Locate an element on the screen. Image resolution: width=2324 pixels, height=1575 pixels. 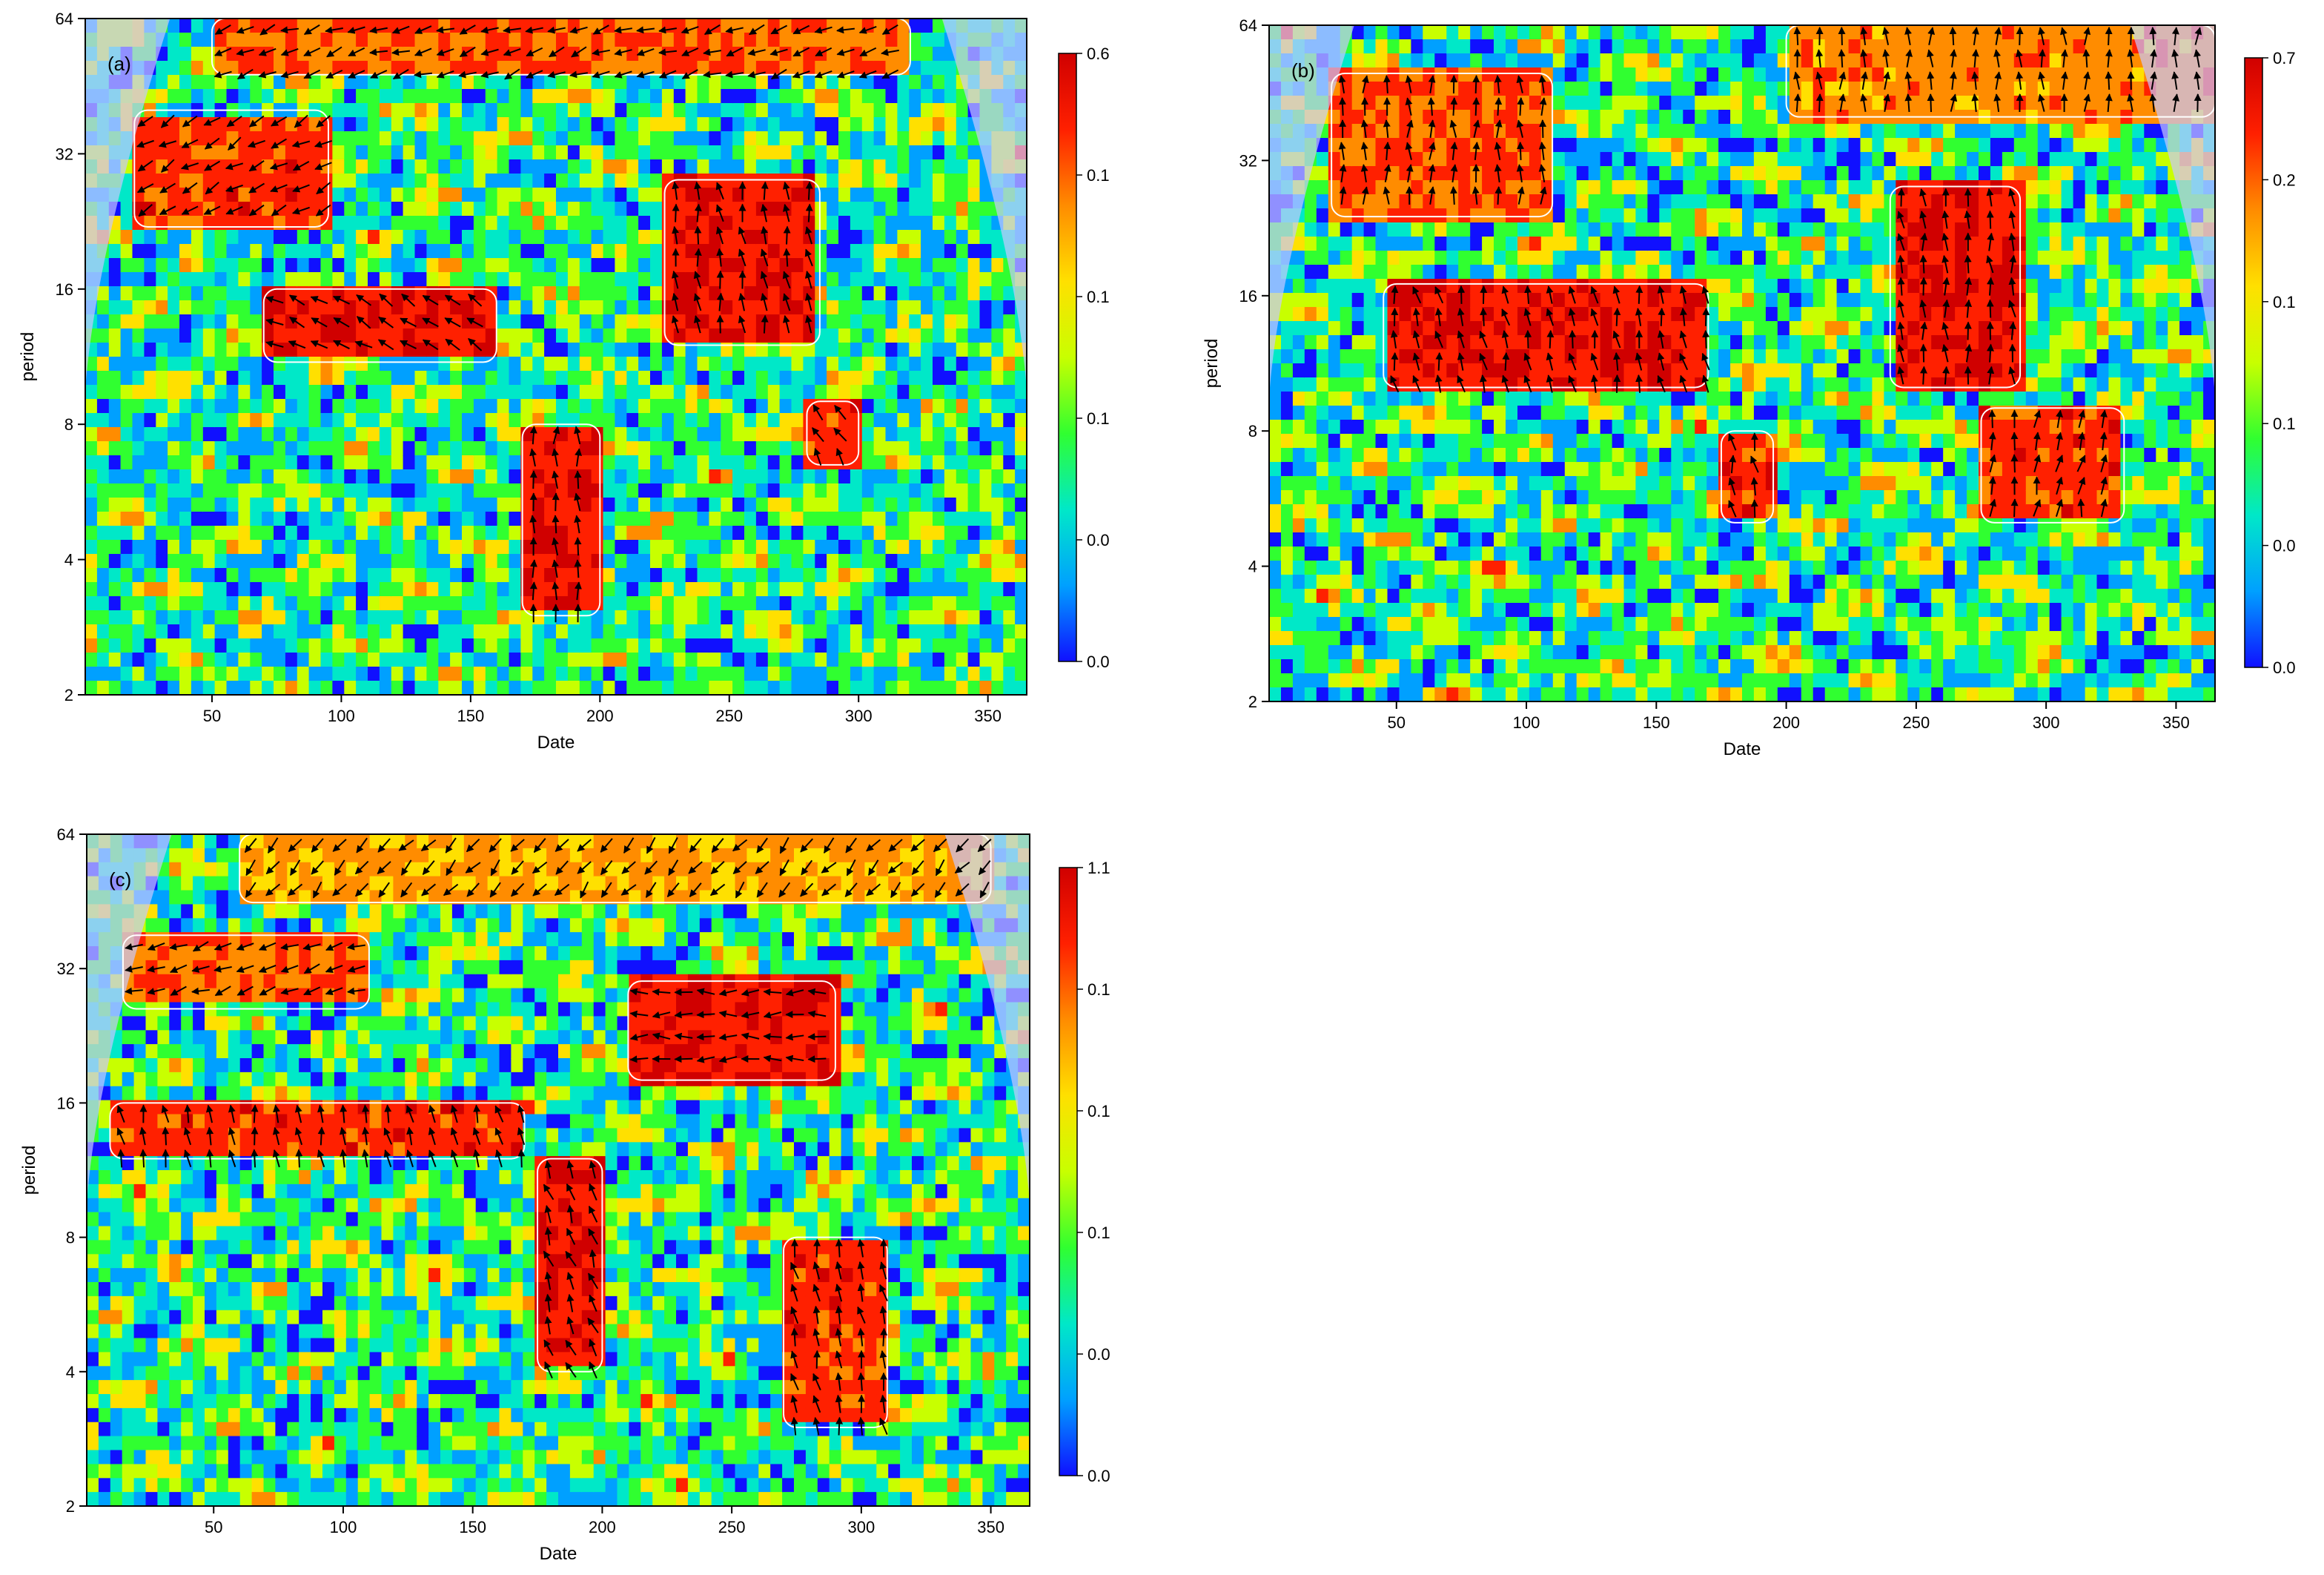
x-tick-label: 350 is located at coordinates (988, 716).